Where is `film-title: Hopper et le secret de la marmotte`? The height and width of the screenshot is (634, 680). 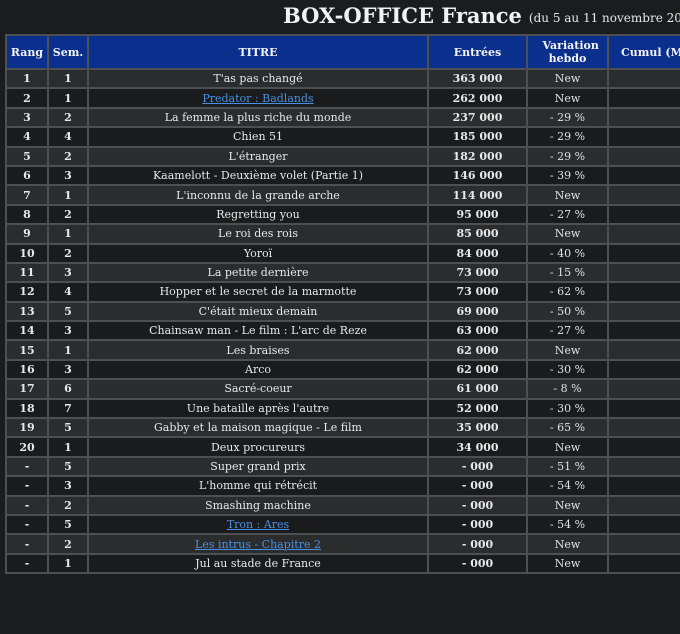 film-title: Hopper et le secret de la marmotte is located at coordinates (258, 292).